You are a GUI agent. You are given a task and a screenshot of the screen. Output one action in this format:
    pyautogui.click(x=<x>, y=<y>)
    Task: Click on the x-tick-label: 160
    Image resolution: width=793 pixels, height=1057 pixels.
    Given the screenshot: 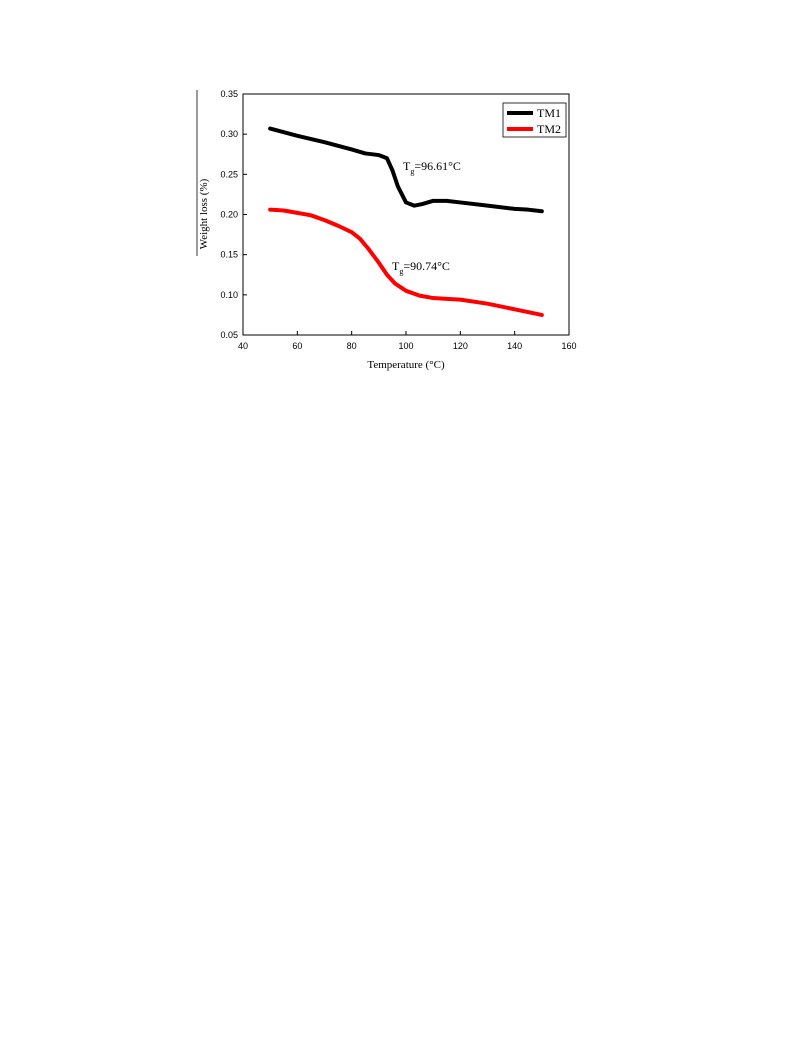 What is the action you would take?
    pyautogui.click(x=568, y=346)
    